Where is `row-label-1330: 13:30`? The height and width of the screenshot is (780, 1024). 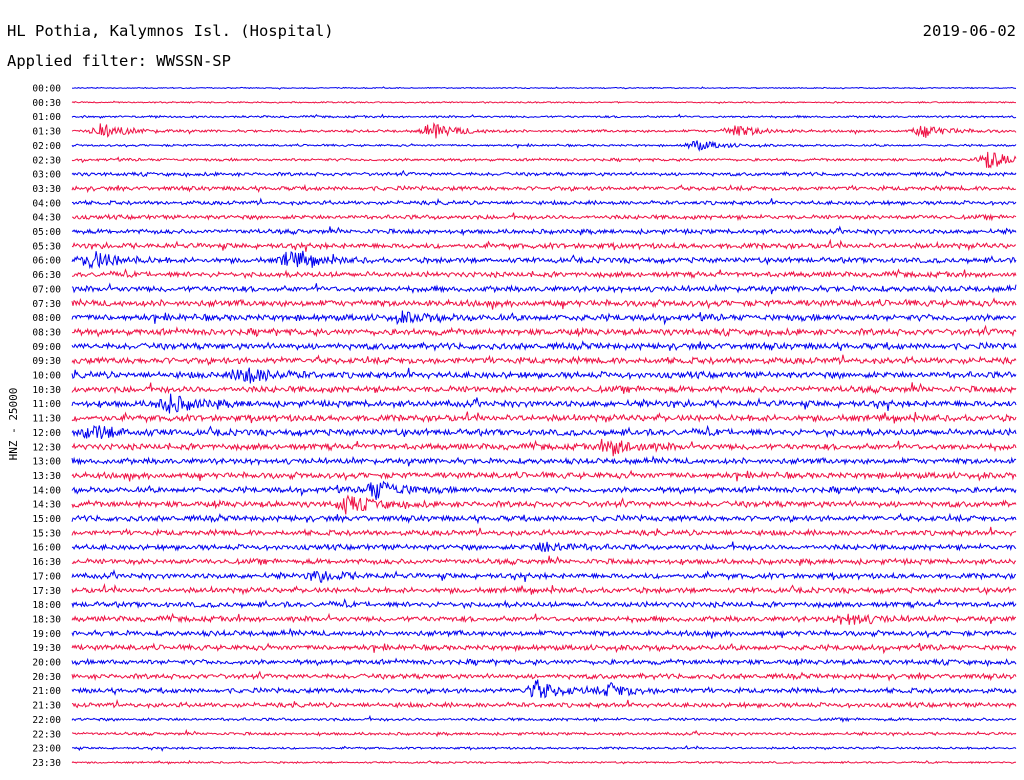 row-label-1330: 13:30 is located at coordinates (46, 476).